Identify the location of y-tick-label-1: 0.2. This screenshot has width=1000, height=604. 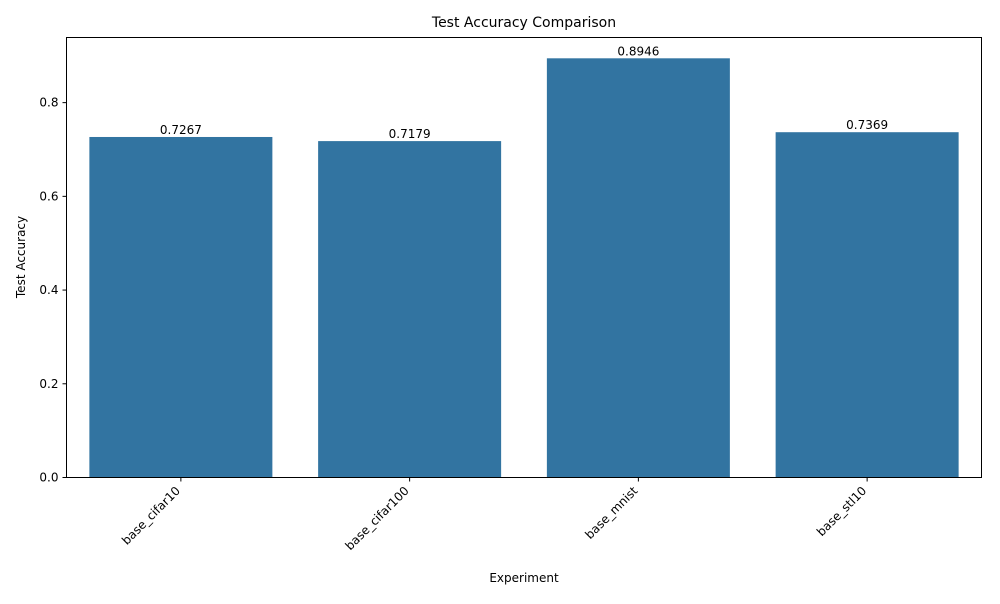
(48, 384).